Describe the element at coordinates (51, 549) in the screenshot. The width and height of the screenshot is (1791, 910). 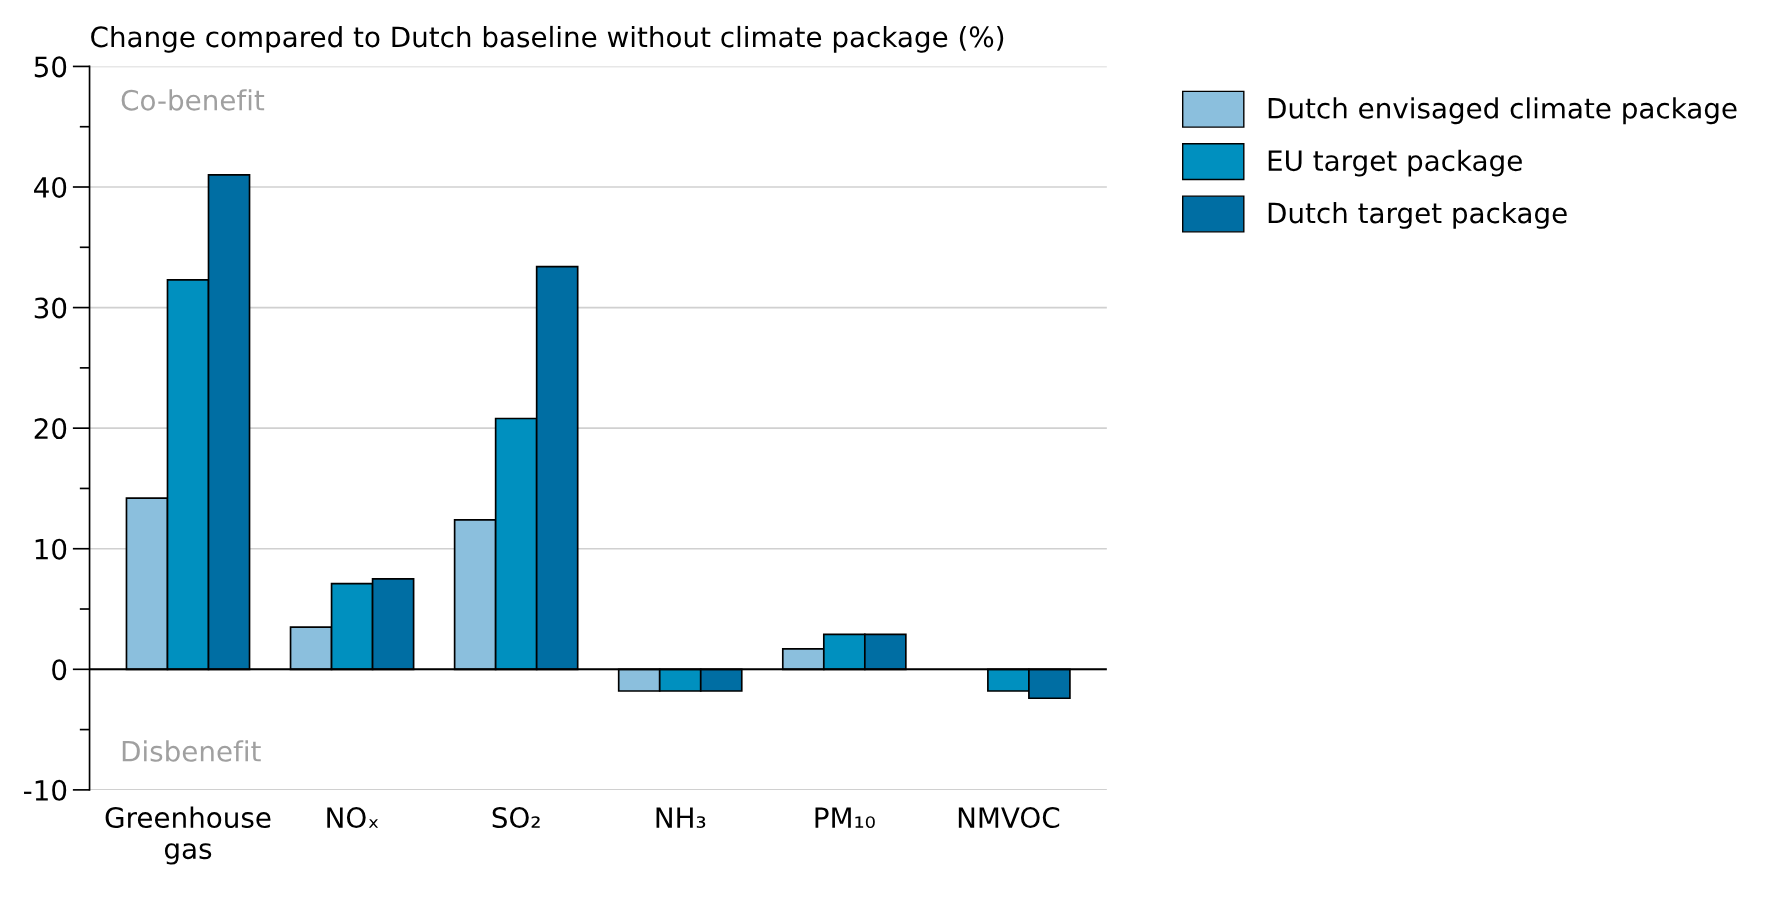
I see `y-tick-label: 10` at that location.